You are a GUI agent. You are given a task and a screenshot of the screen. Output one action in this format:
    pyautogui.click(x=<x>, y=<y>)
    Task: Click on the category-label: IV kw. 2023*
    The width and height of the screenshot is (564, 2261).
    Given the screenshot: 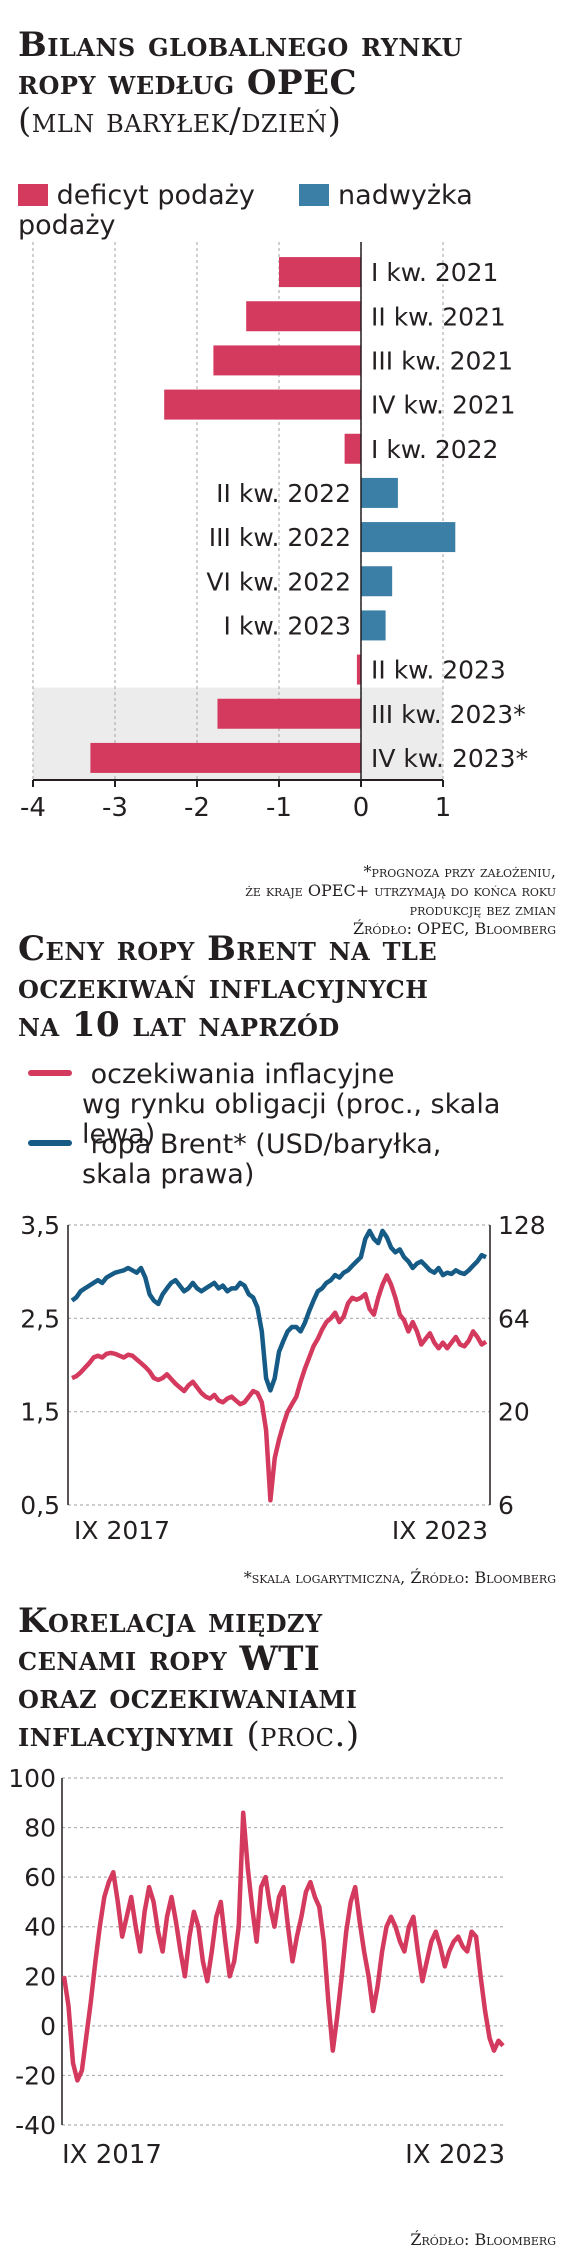 What is the action you would take?
    pyautogui.click(x=449, y=758)
    